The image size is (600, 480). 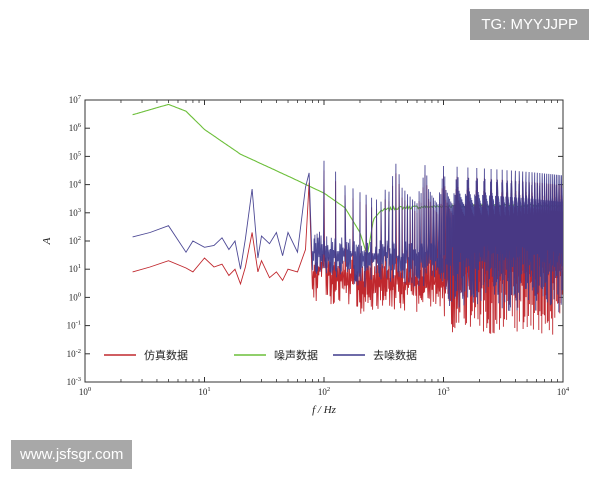 I want to click on x-tick-label: 10³, so click(x=443, y=391).